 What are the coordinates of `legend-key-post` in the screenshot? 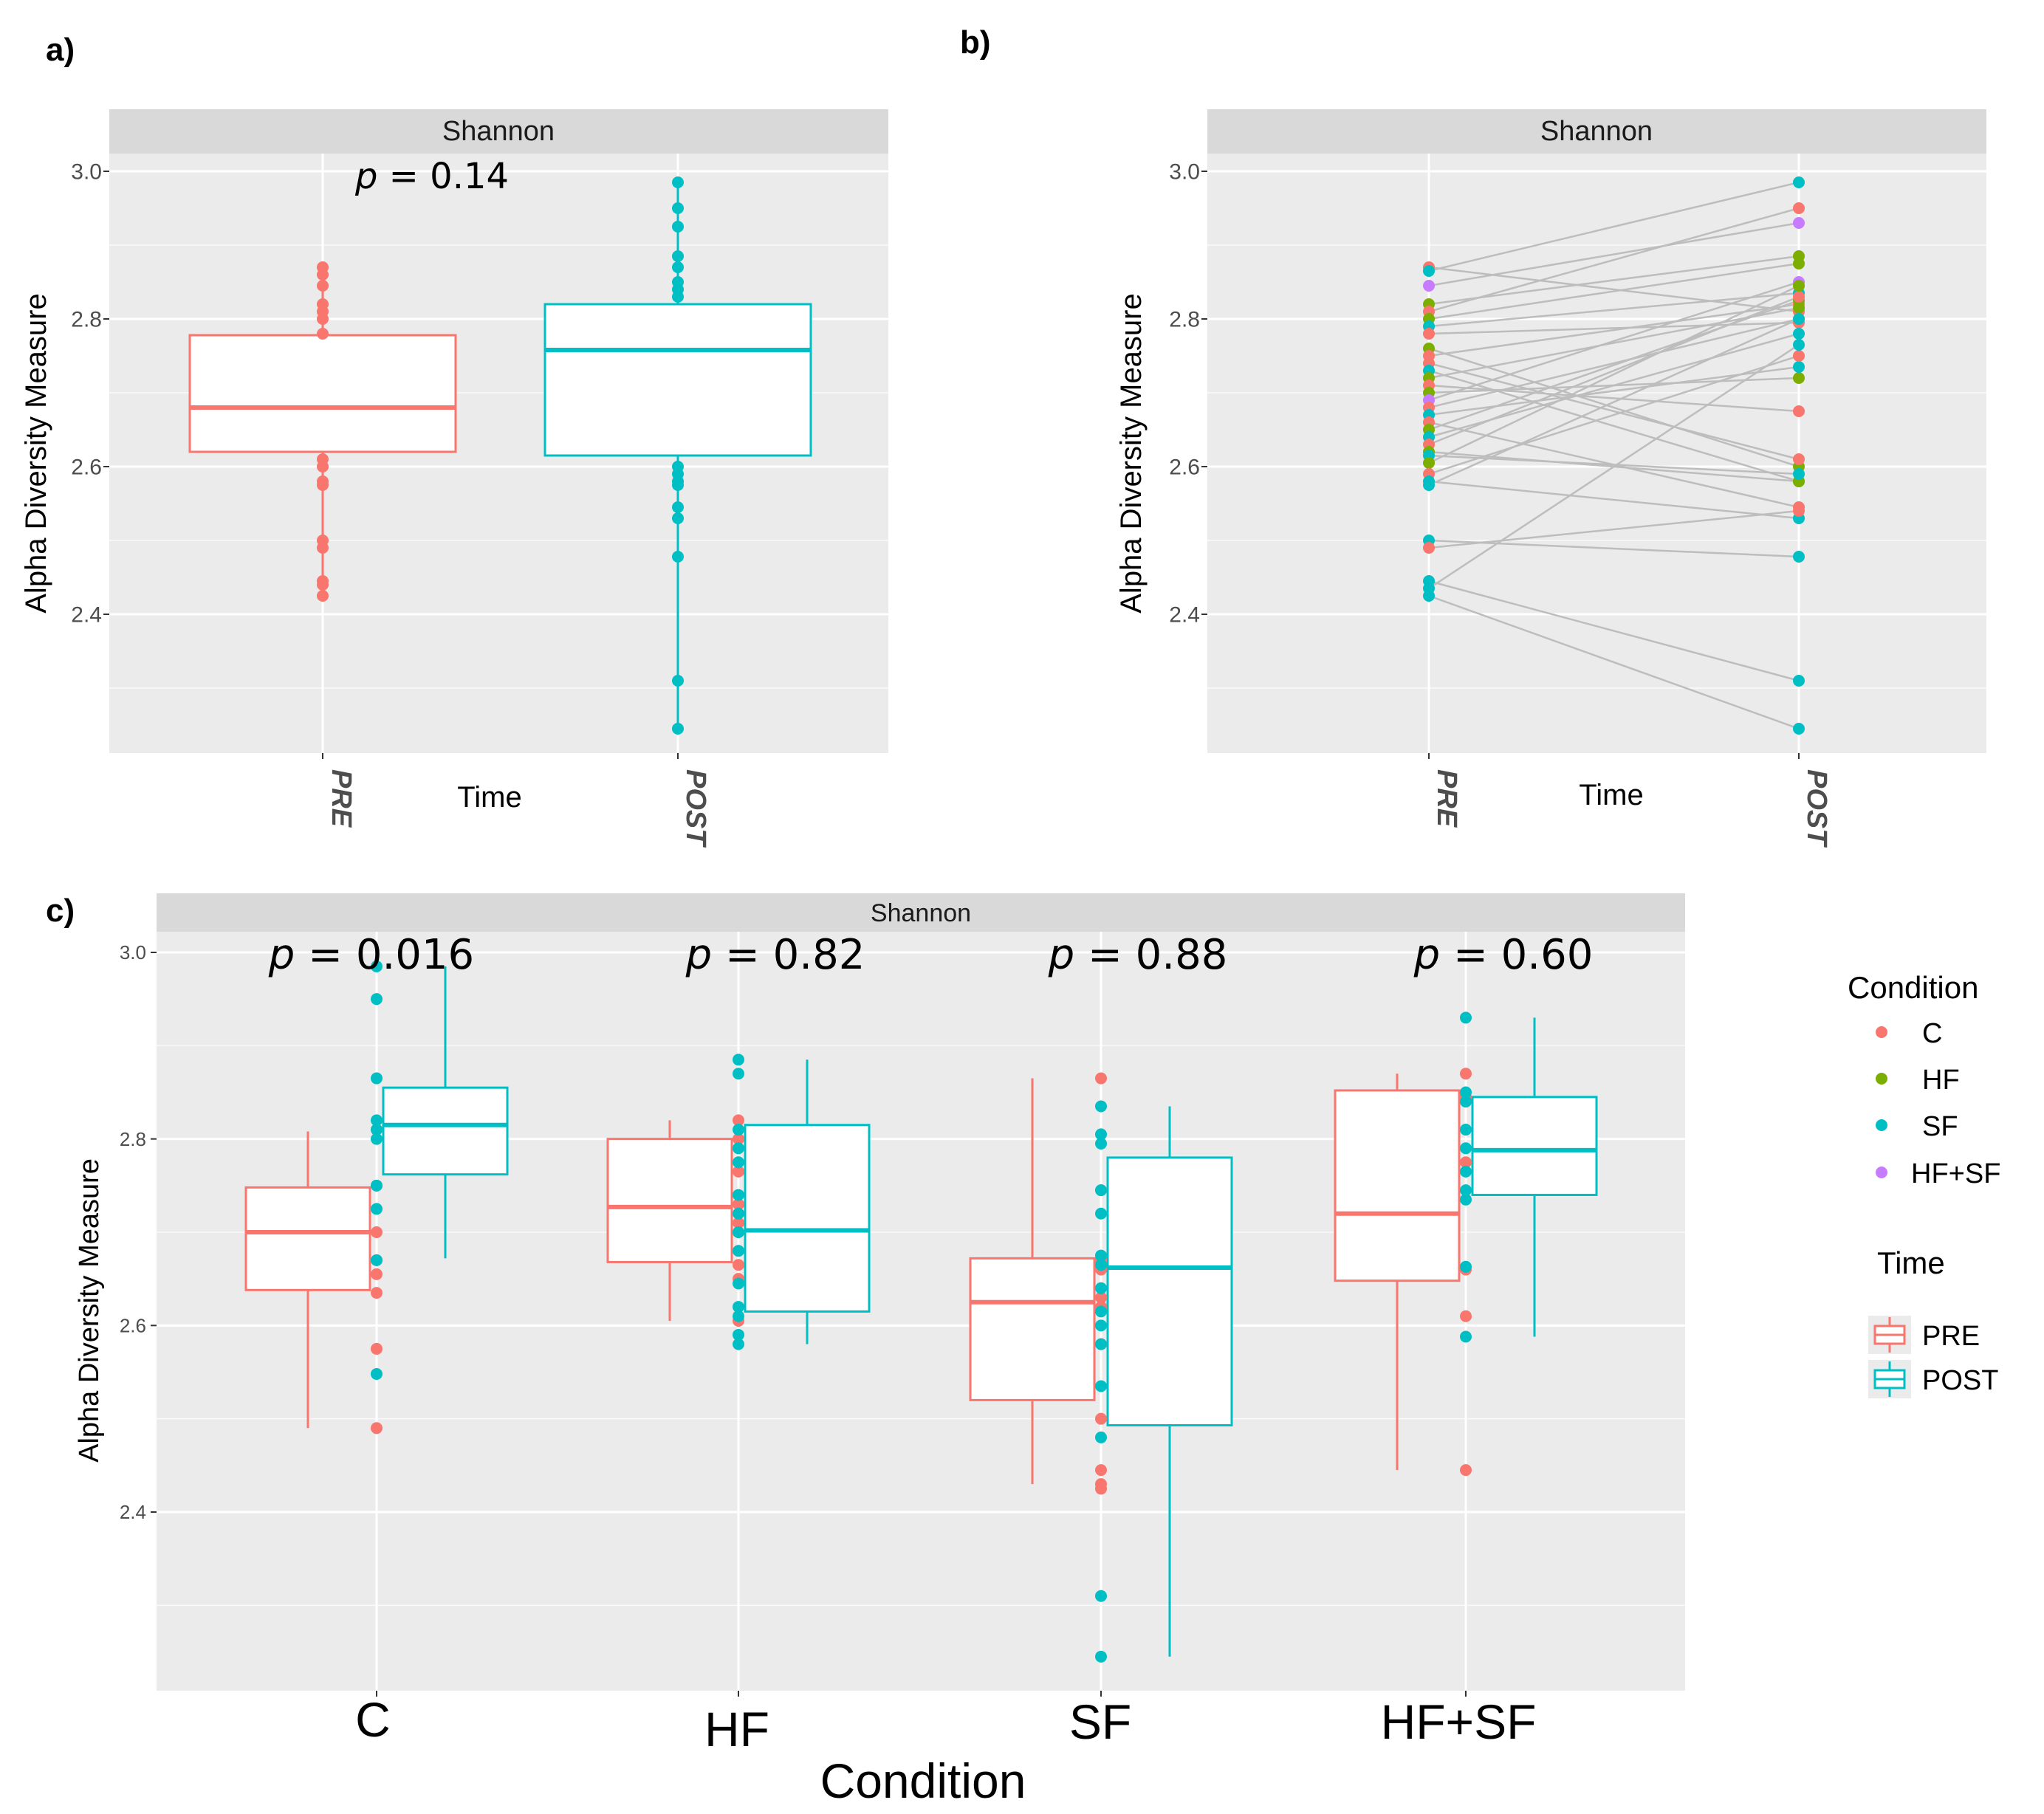 It's located at (1889, 1379).